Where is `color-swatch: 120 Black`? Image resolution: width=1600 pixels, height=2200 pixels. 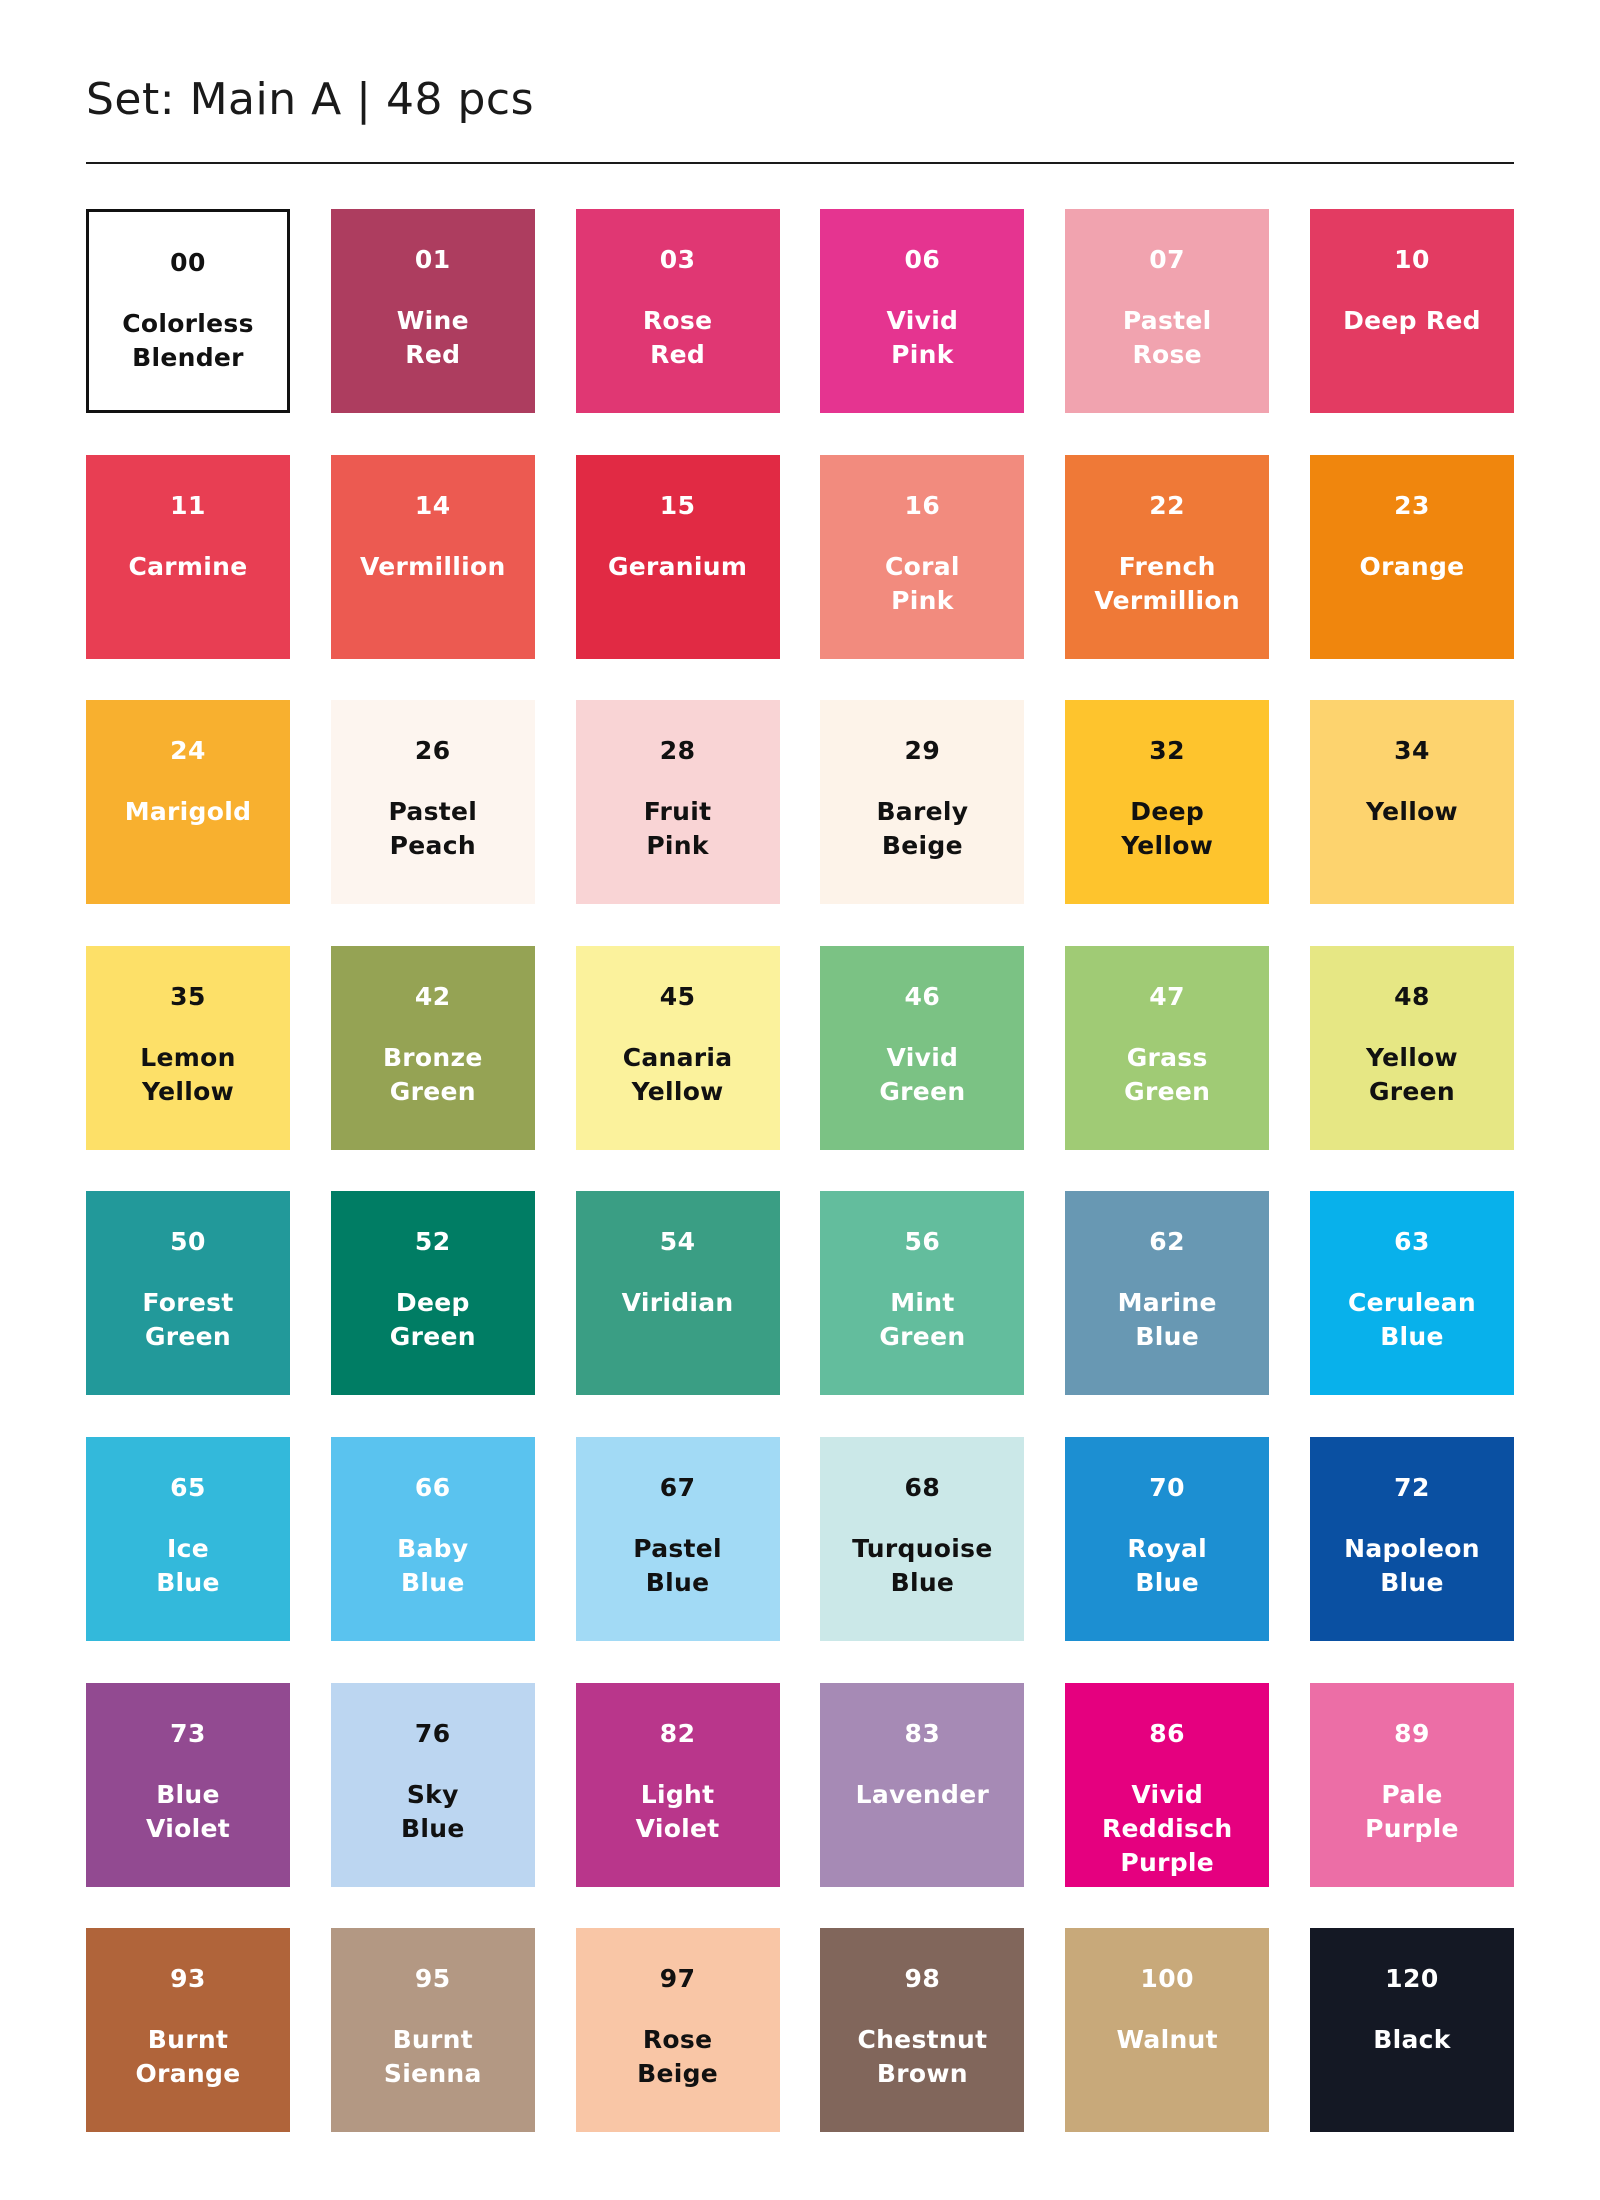 color-swatch: 120 Black is located at coordinates (1411, 2030).